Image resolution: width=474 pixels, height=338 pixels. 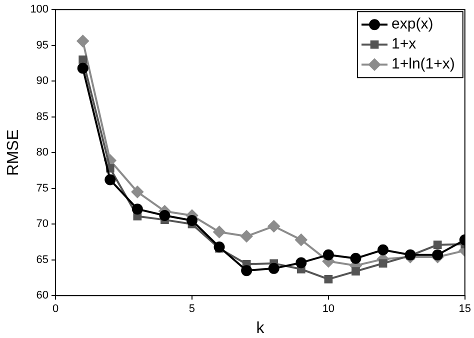 I want to click on x-tick-label: 0, so click(x=55, y=309).